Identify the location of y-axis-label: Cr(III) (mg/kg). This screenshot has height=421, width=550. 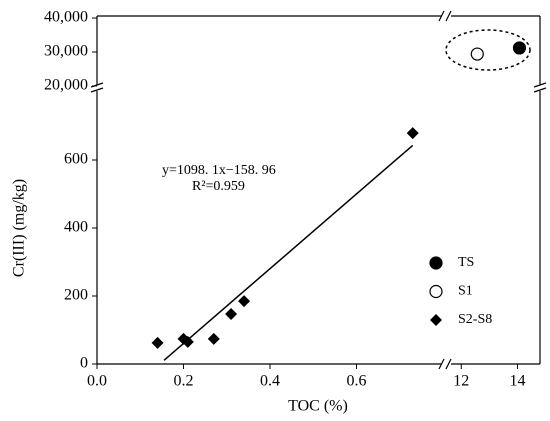
(19, 228).